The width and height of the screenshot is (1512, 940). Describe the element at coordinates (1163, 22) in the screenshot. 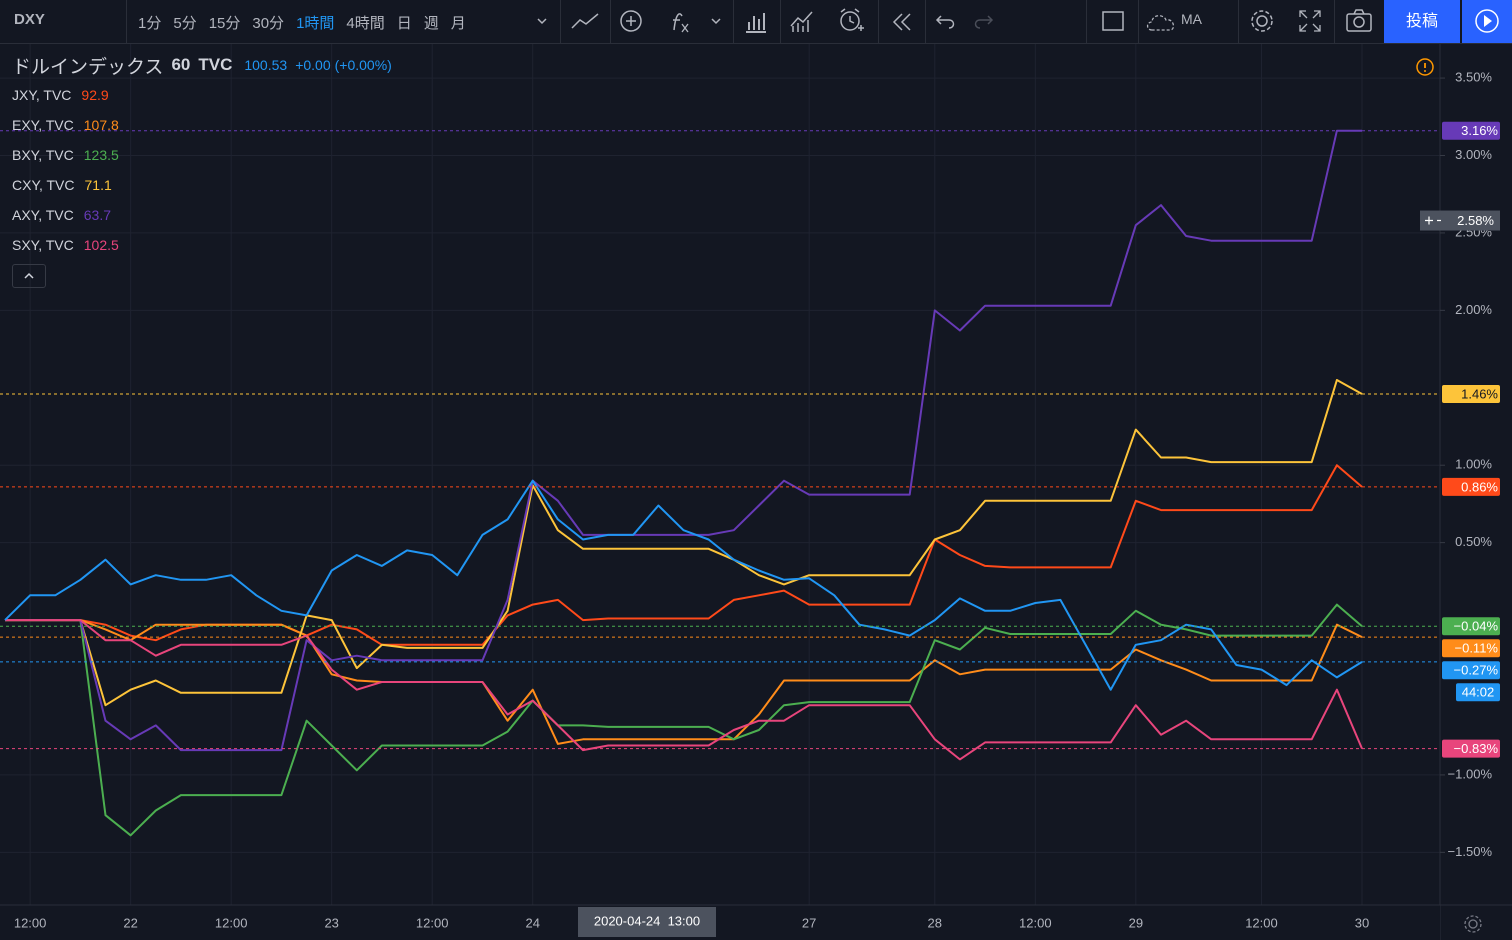

I see `cloud-button` at that location.